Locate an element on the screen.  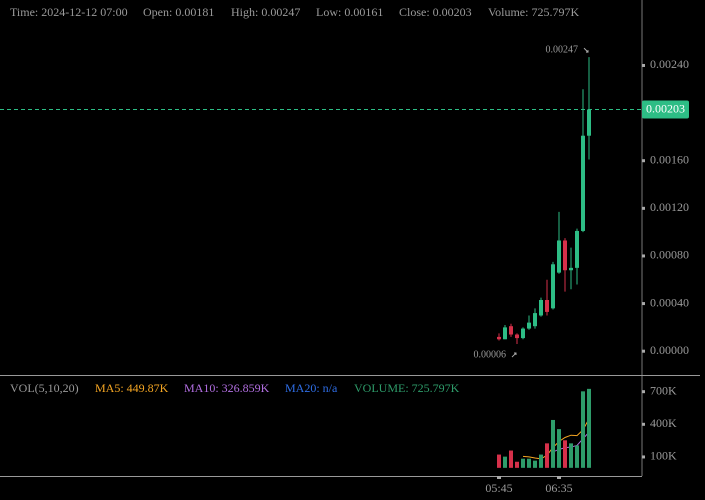
last-price-box is located at coordinates (665, 109).